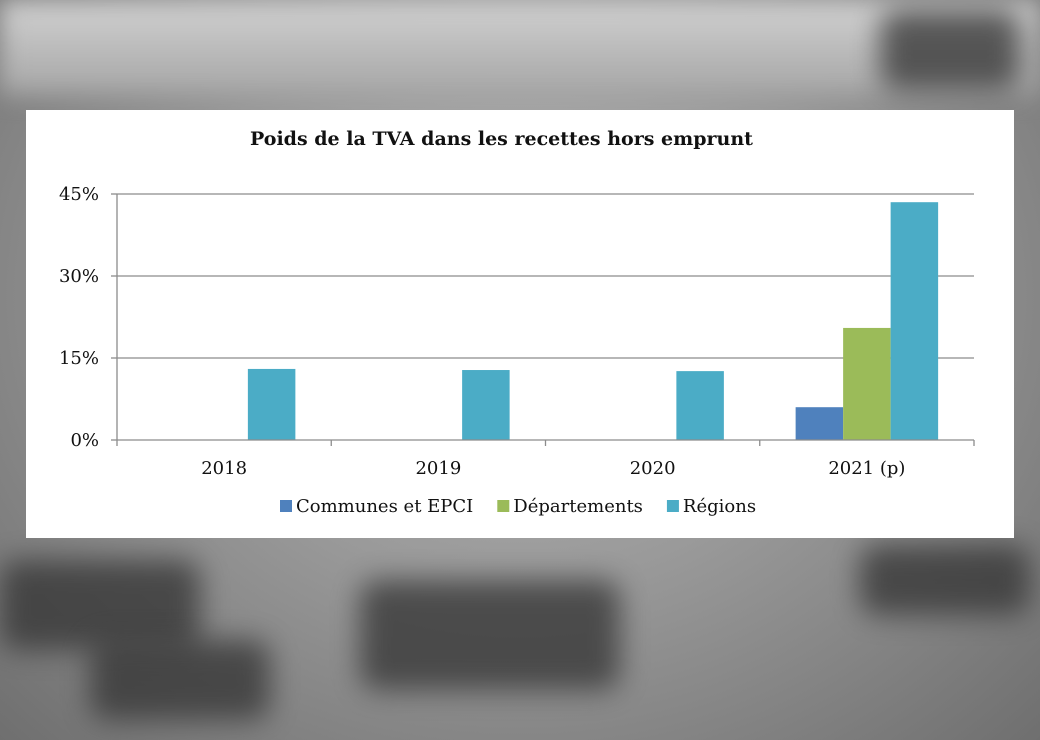 This screenshot has width=1040, height=740. What do you see at coordinates (578, 506) in the screenshot?
I see `legend-label: Départements` at bounding box center [578, 506].